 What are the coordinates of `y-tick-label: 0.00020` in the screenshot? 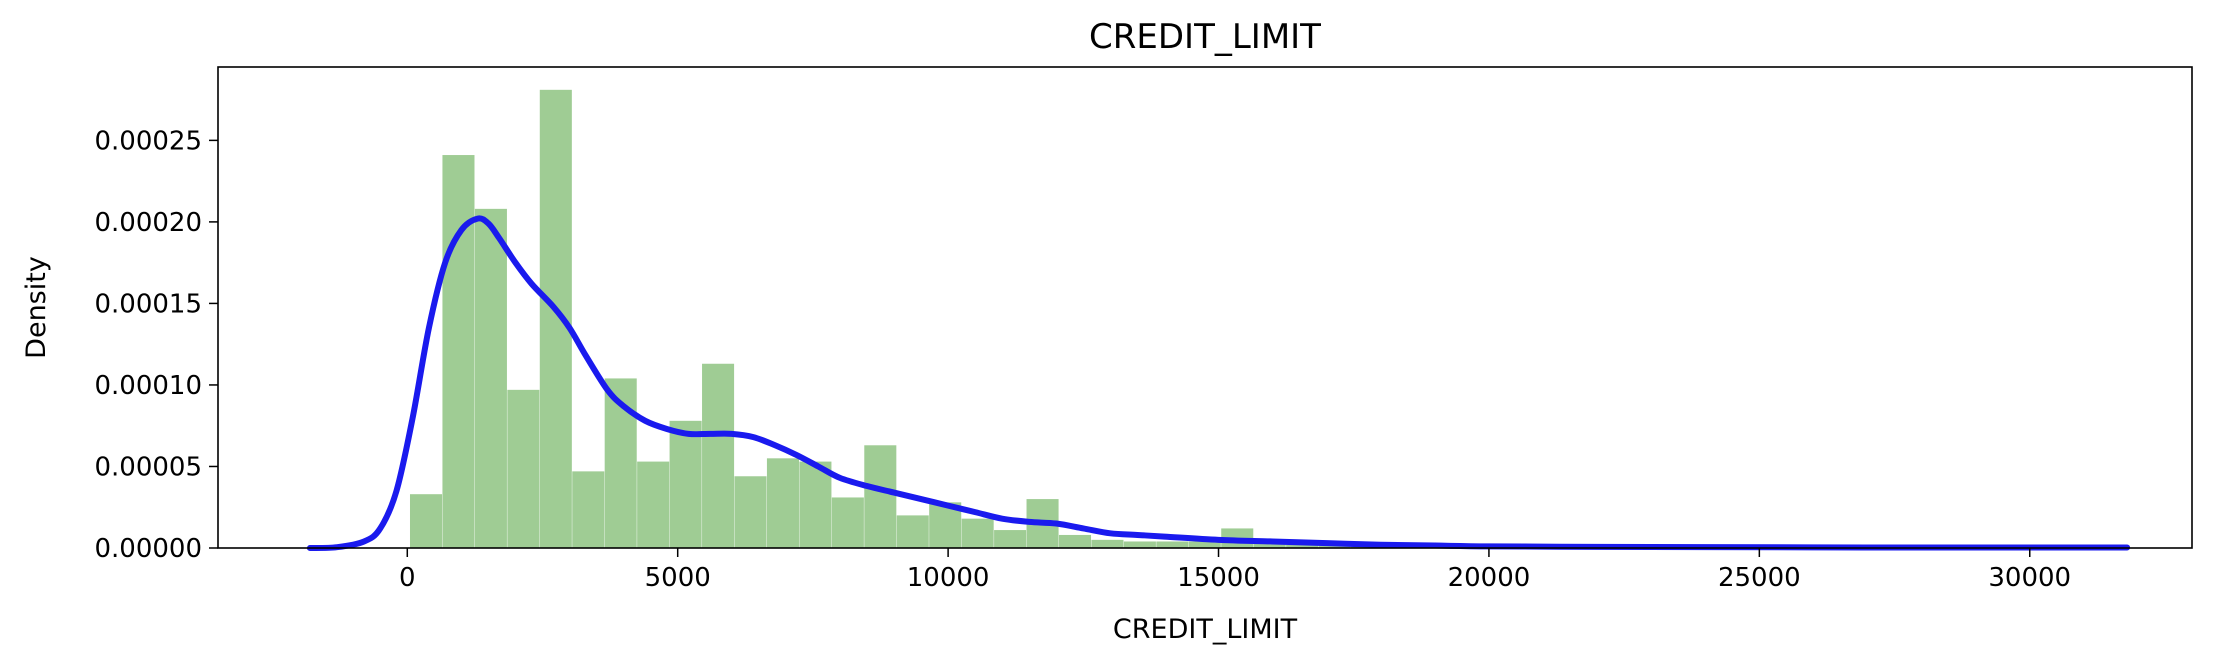 It's located at (148, 223).